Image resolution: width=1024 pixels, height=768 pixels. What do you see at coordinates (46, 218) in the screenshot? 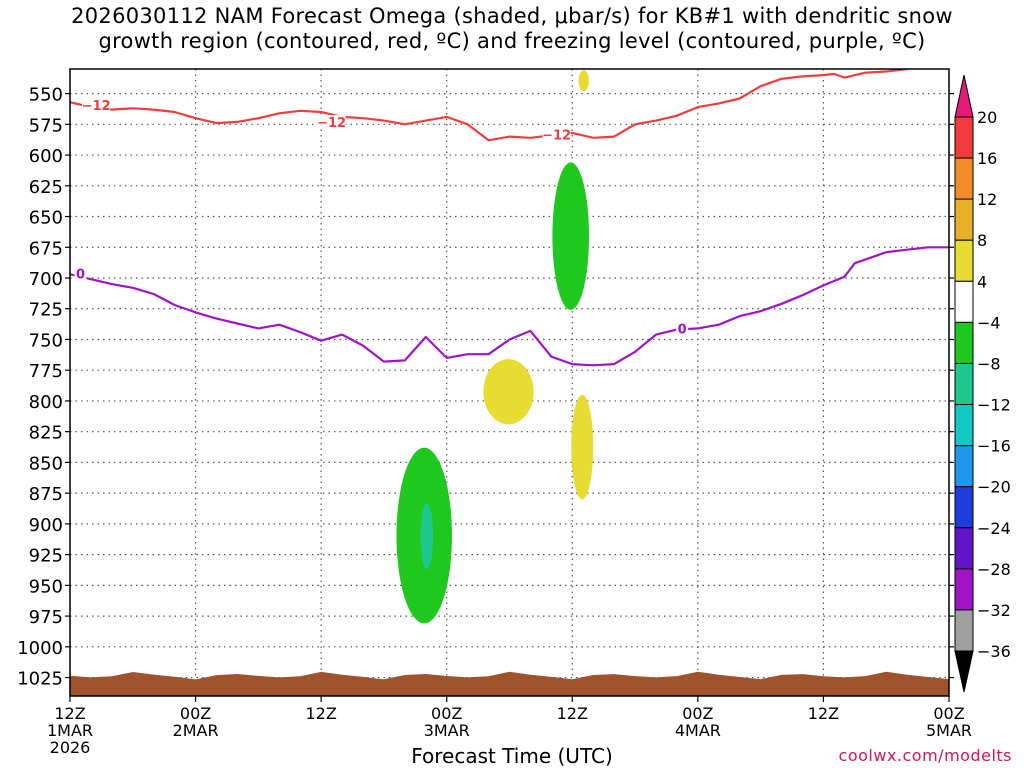
I see `y-tick-label: 650` at bounding box center [46, 218].